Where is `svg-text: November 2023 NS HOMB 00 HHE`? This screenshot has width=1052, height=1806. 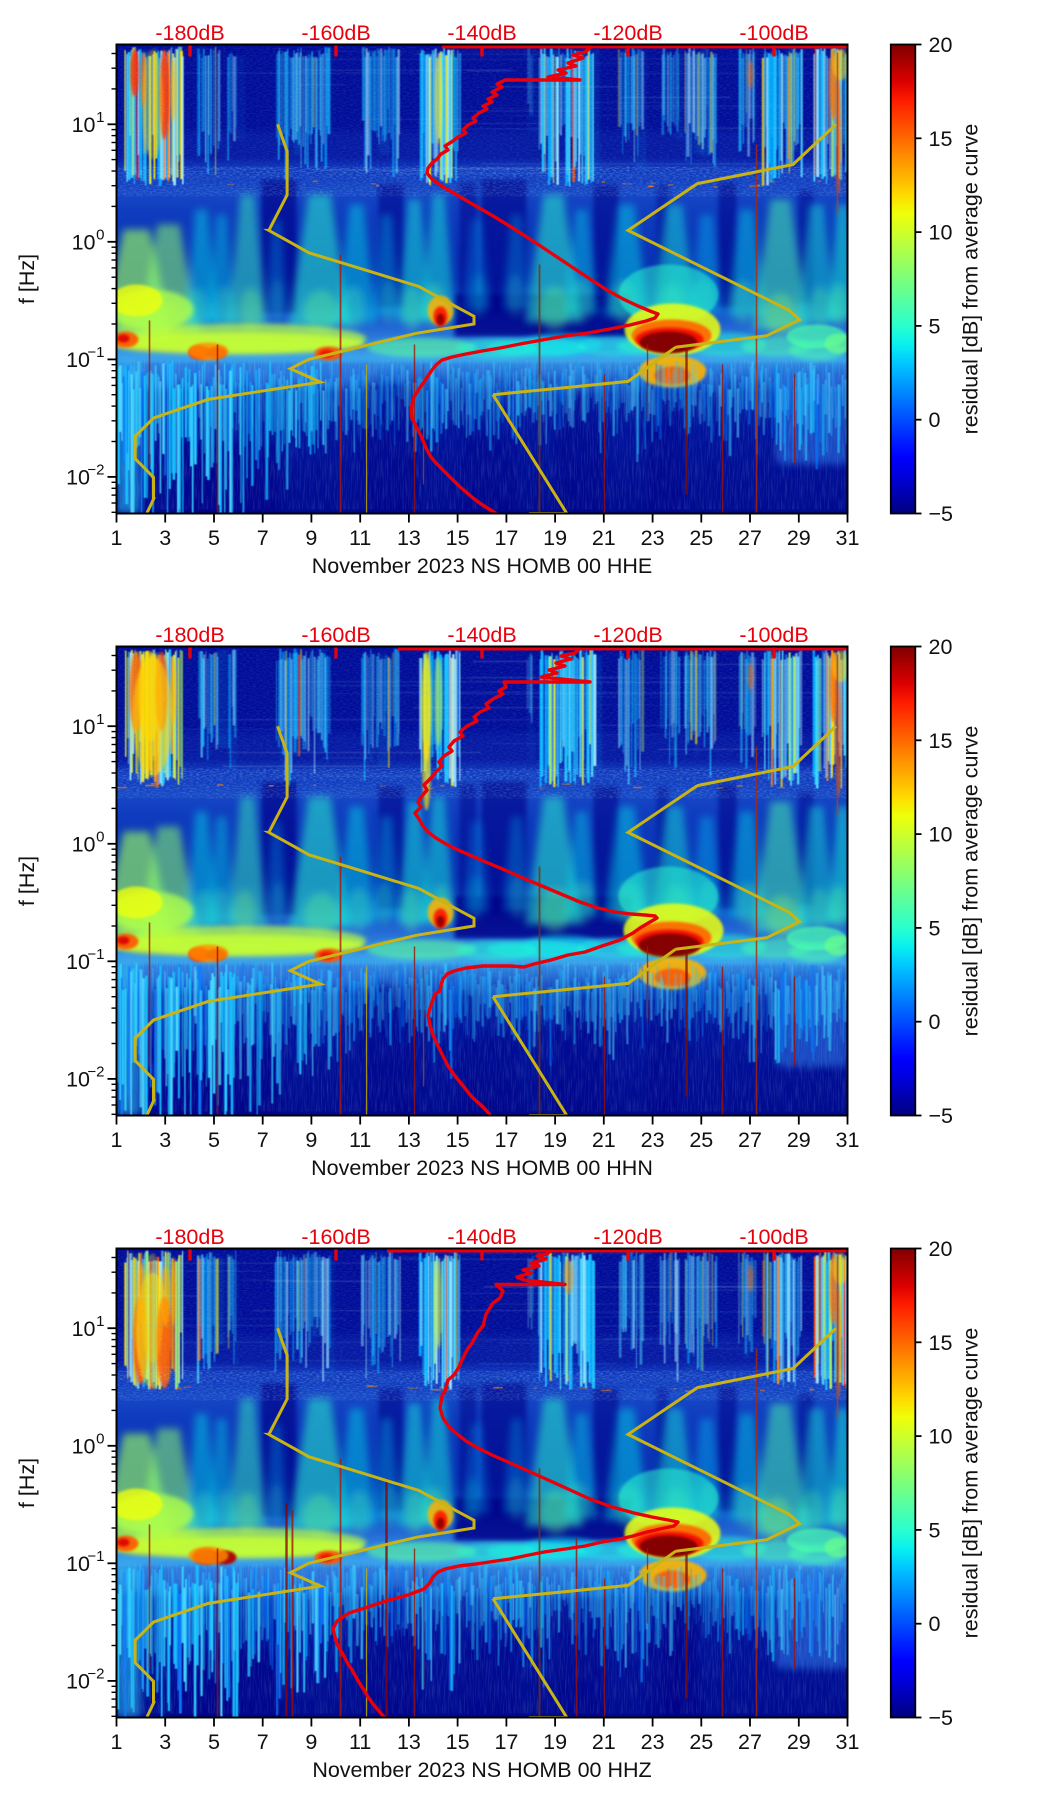
svg-text: November 2023 NS HOMB 00 HHE is located at coordinates (482, 566).